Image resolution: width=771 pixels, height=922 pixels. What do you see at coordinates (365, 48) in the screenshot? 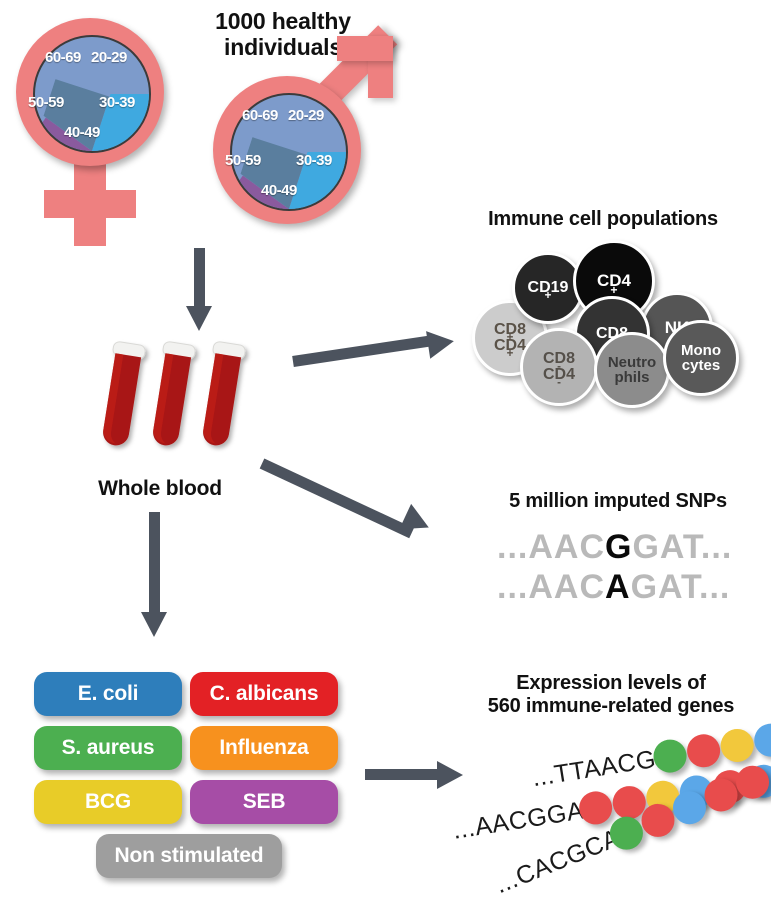
I see `male-symbol-arrow-head-horizontal` at bounding box center [365, 48].